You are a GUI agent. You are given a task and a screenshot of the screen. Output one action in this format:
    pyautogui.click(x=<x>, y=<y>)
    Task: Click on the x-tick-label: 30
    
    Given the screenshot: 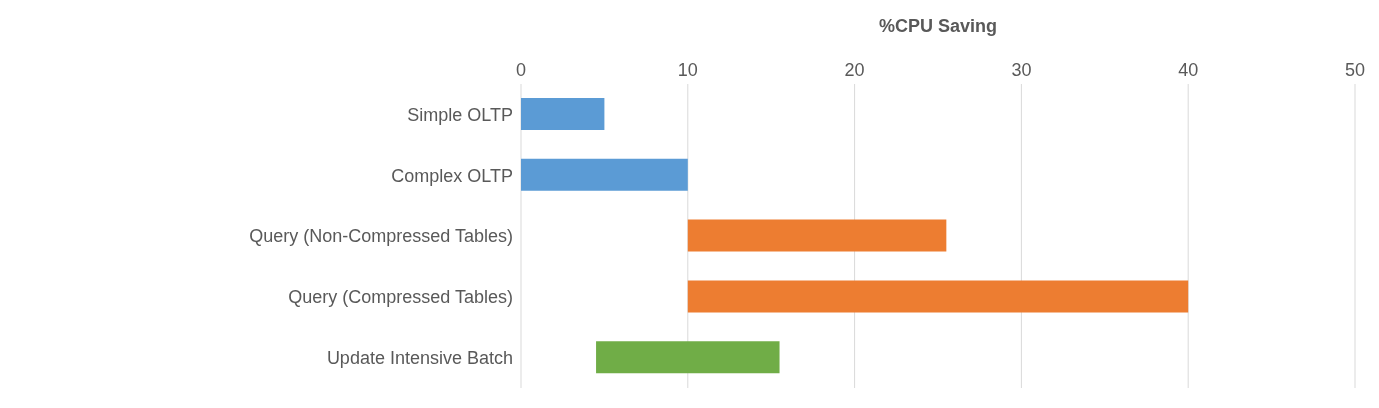 What is the action you would take?
    pyautogui.click(x=1021, y=70)
    